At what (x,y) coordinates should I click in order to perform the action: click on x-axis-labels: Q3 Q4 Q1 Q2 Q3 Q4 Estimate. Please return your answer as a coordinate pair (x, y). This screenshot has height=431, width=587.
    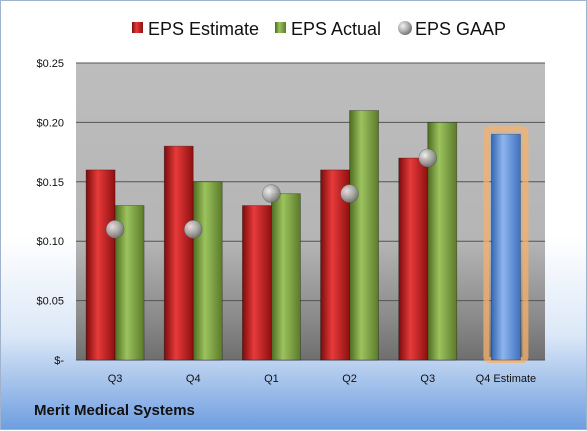
    Looking at the image, I should click on (322, 379).